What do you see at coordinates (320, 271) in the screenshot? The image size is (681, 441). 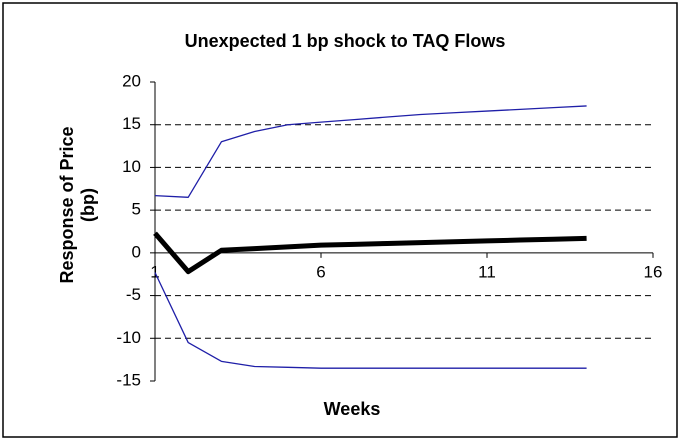 I see `x-tick-label: 6` at bounding box center [320, 271].